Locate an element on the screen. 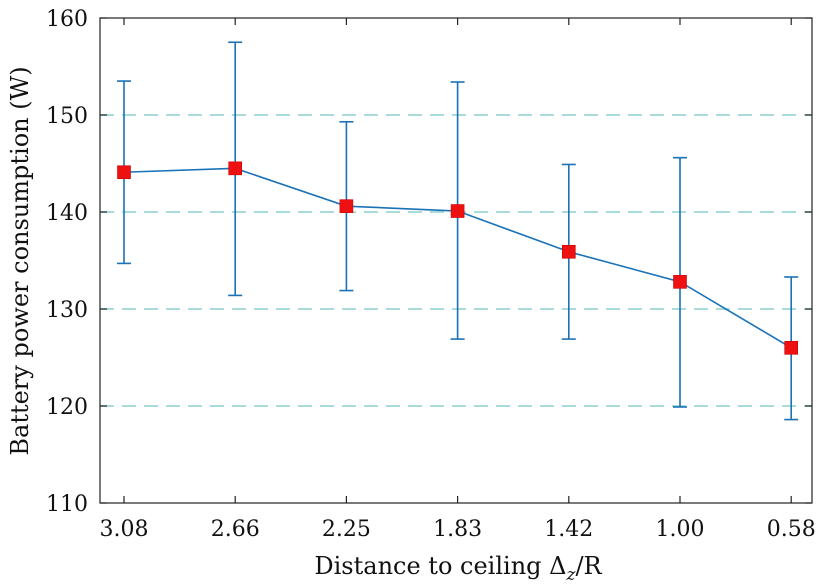  y-tick-label-160: 160 is located at coordinates (67, 19).